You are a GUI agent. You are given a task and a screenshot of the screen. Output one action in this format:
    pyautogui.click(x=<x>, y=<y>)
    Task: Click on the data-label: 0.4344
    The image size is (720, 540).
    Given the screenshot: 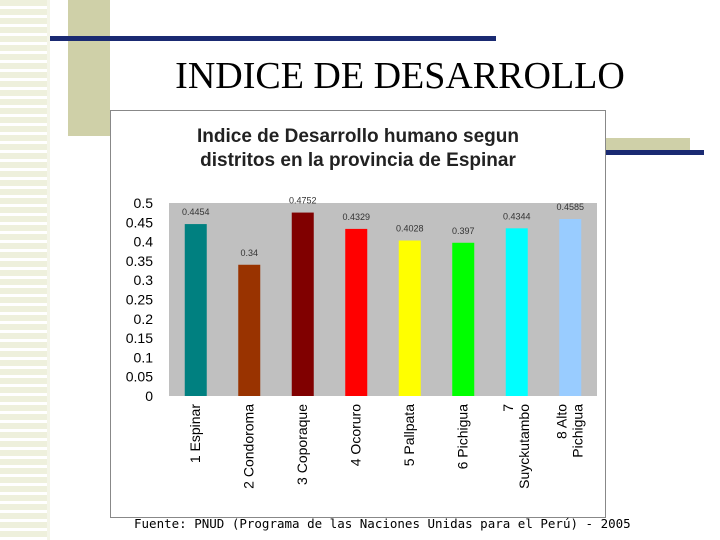 What is the action you would take?
    pyautogui.click(x=517, y=216)
    